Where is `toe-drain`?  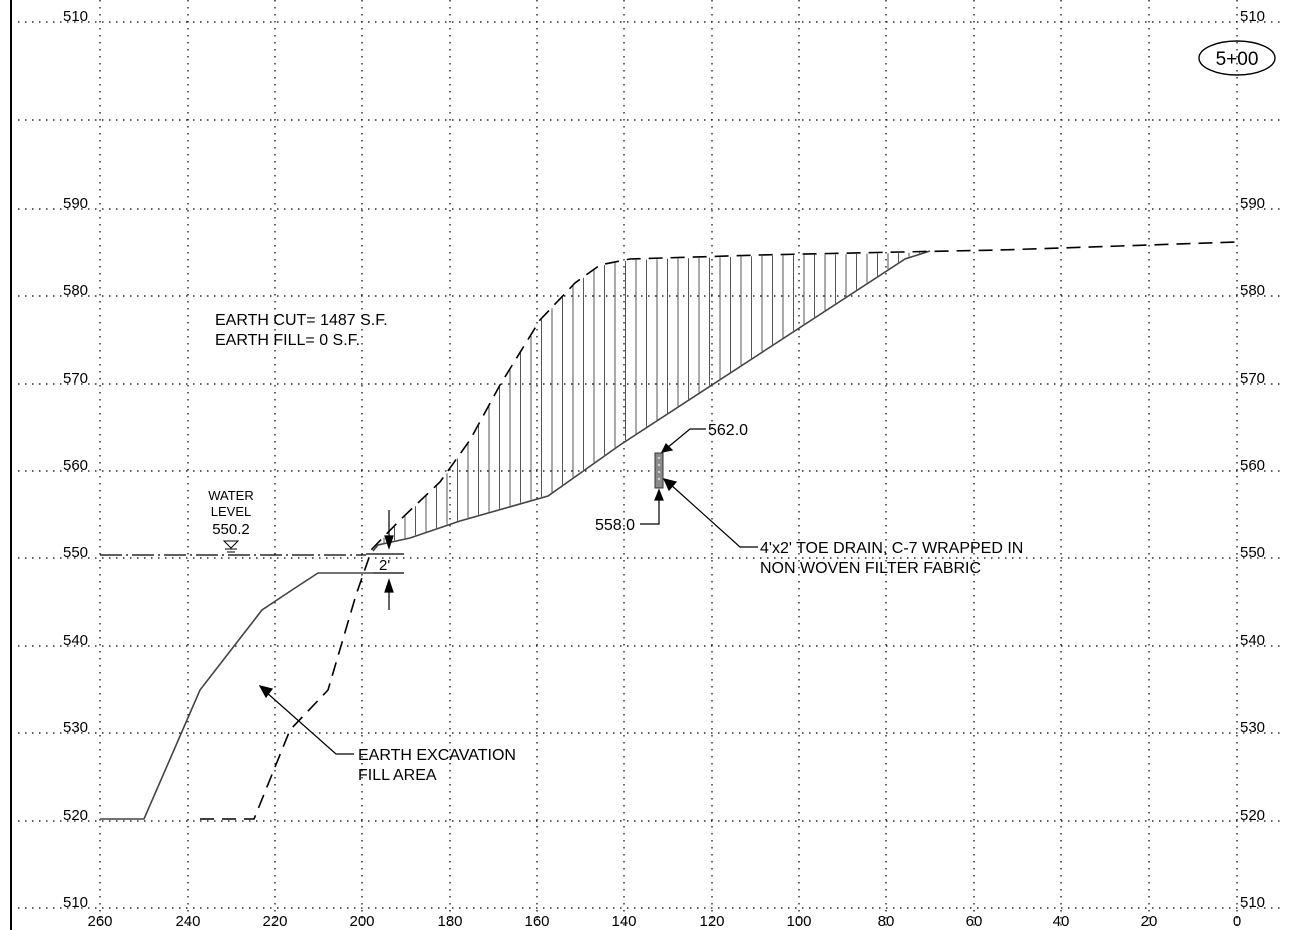 toe-drain is located at coordinates (659, 470).